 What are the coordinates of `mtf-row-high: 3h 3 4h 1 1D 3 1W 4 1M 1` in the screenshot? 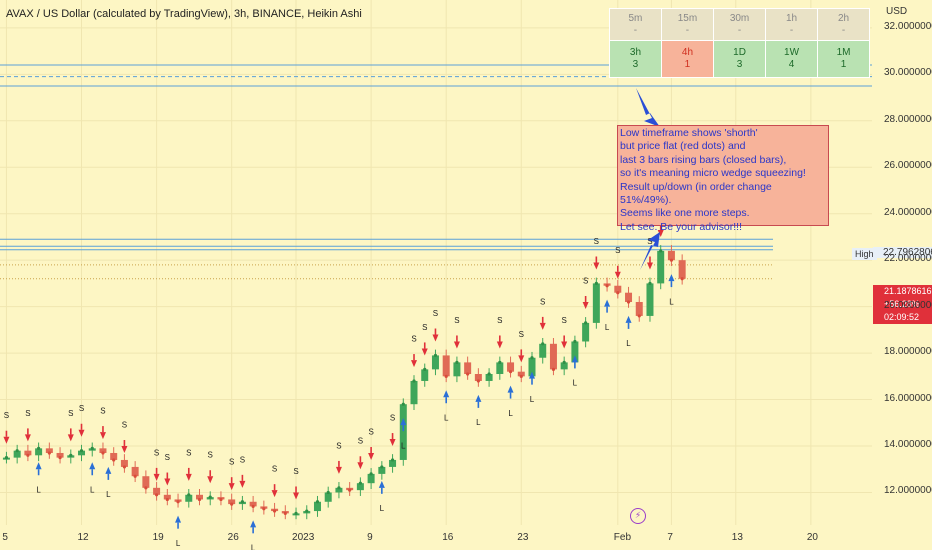 It's located at (739, 59).